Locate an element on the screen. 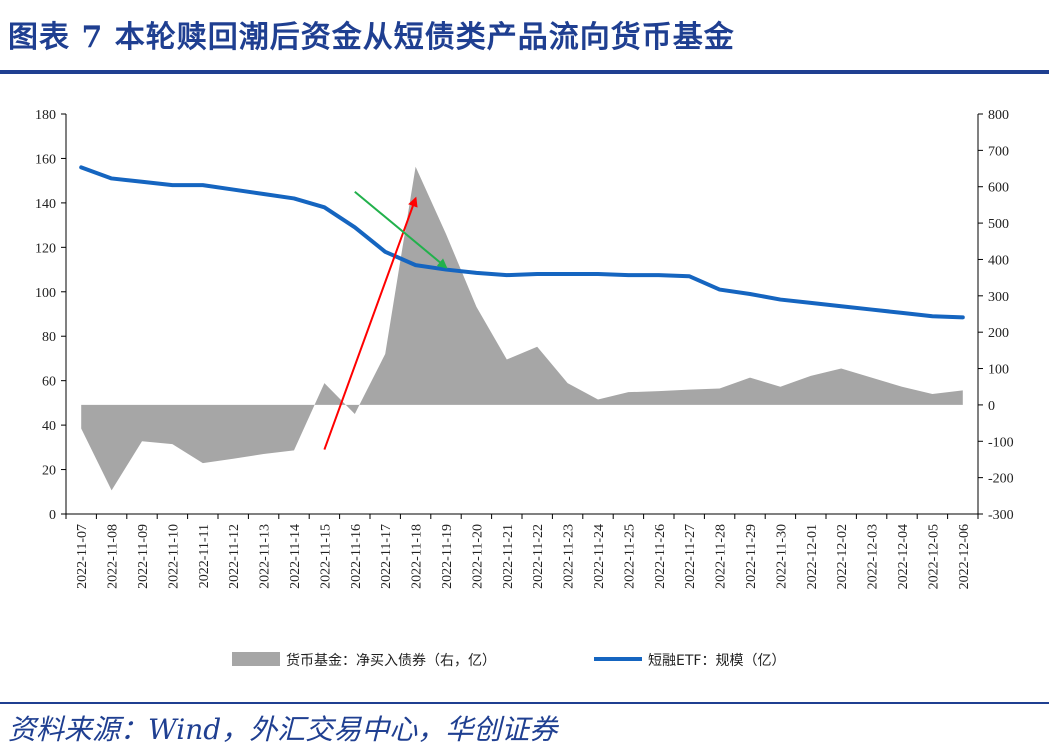 The width and height of the screenshot is (1049, 754). x-tick-label: 2022-12-05 is located at coordinates (933, 556).